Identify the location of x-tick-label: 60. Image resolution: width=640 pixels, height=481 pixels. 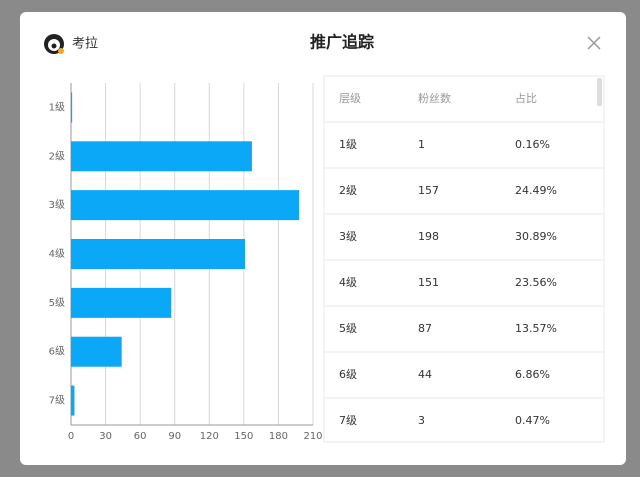
(140, 436).